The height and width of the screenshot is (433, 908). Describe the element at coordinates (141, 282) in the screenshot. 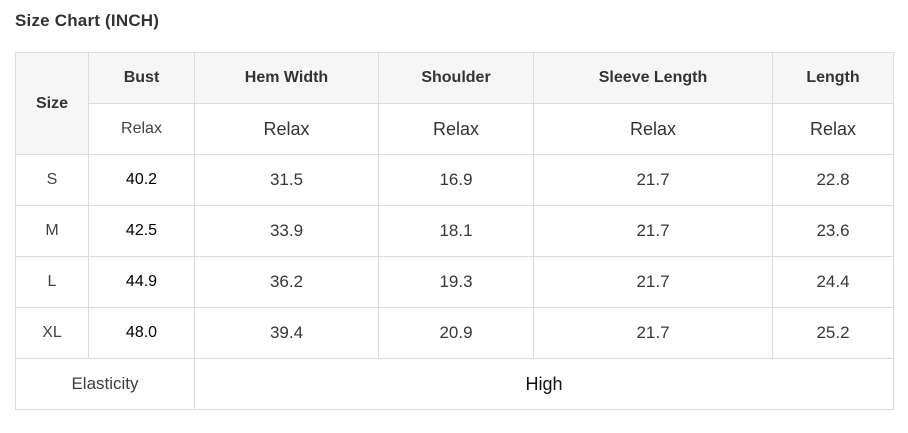

I see `value-cell: 44.9` at that location.